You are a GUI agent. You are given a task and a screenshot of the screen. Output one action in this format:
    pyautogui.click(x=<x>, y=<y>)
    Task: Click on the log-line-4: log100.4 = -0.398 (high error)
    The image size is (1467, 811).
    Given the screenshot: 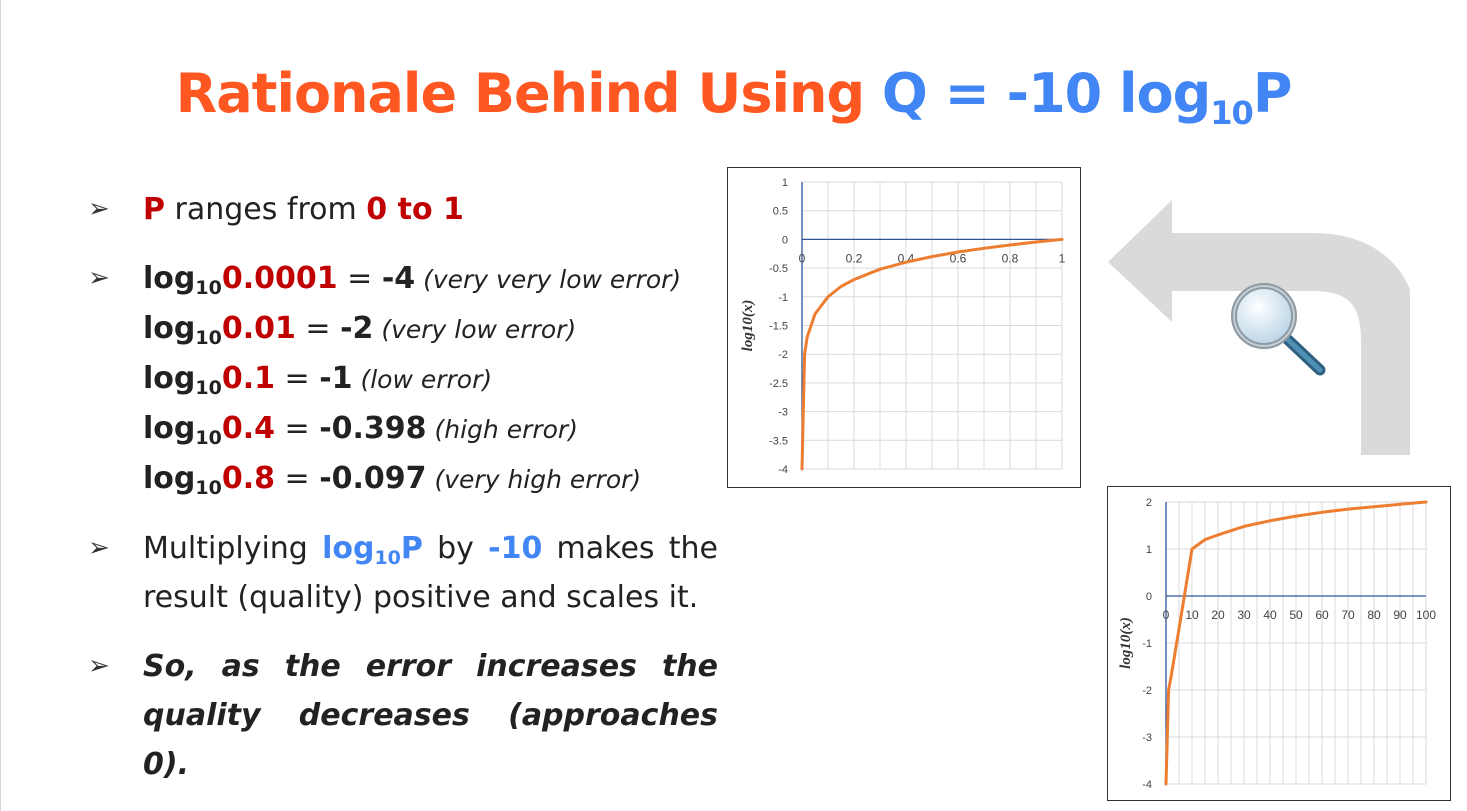 What is the action you would take?
    pyautogui.click(x=360, y=430)
    